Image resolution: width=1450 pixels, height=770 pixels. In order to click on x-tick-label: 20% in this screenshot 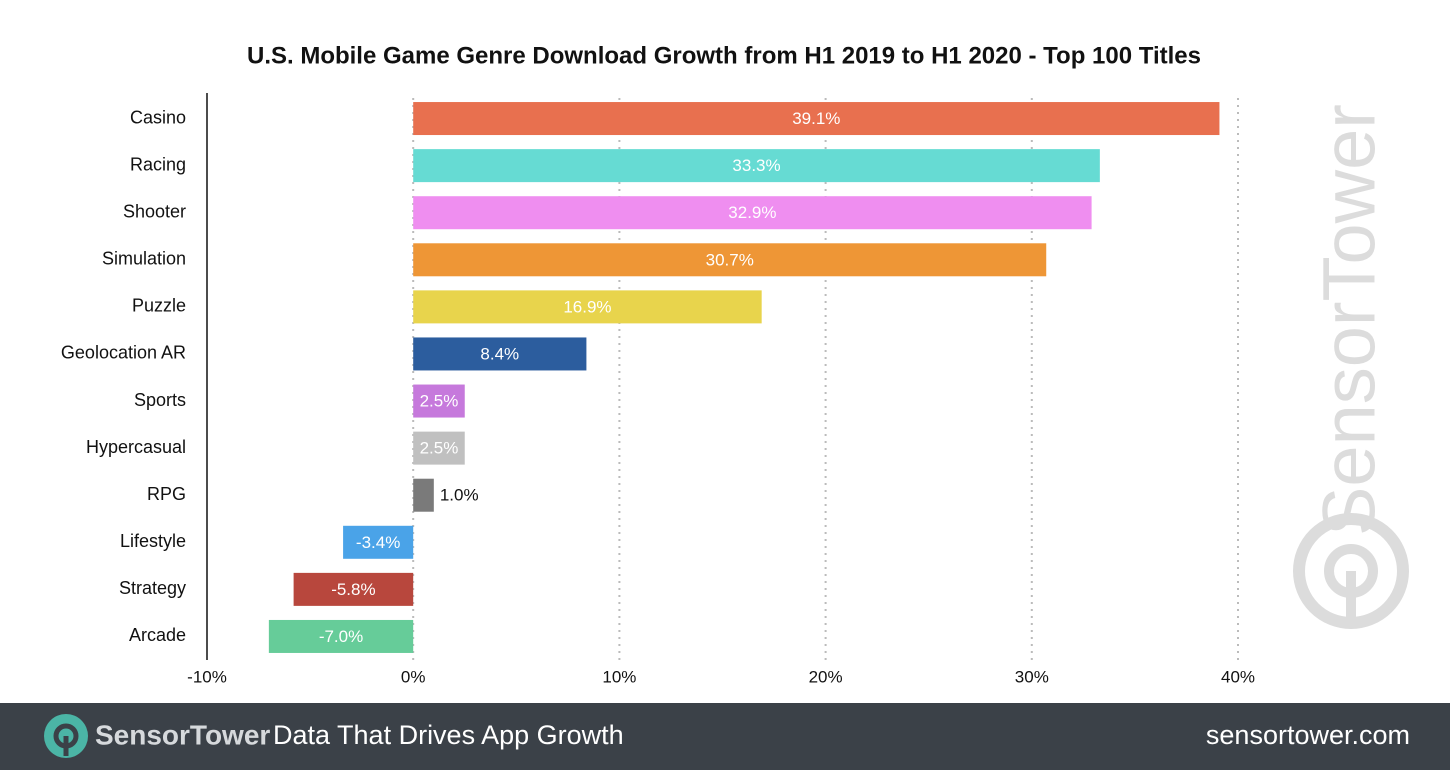, I will do `click(826, 676)`.